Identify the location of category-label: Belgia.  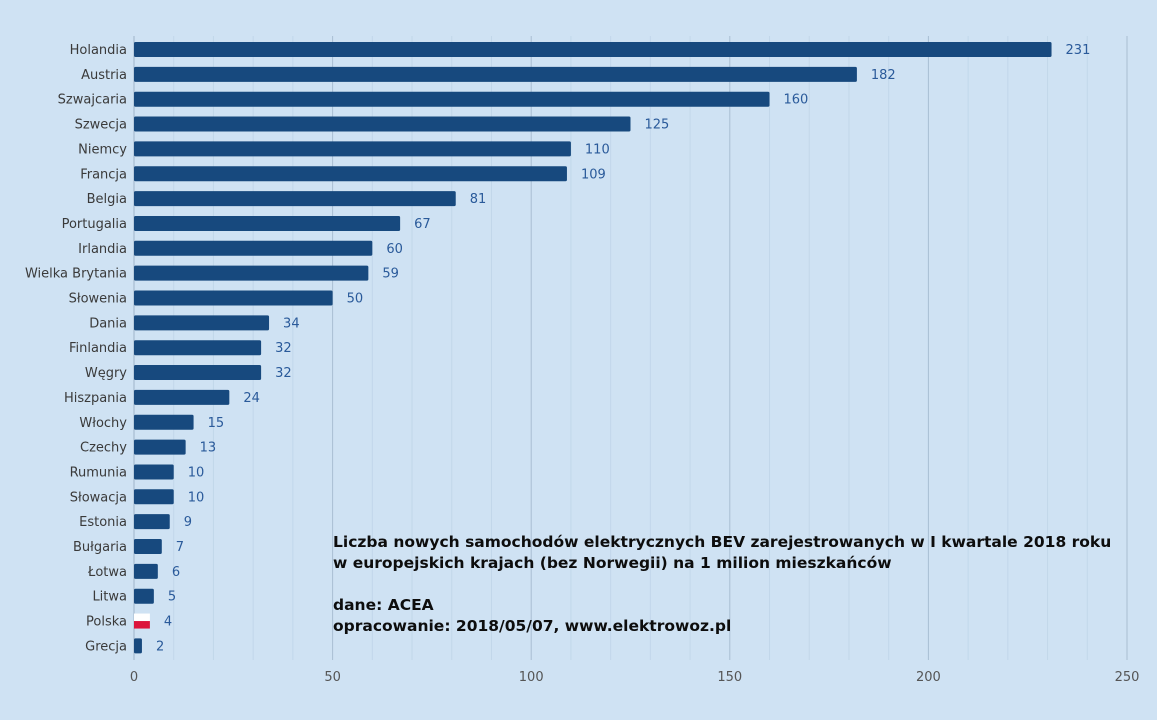
(107, 199).